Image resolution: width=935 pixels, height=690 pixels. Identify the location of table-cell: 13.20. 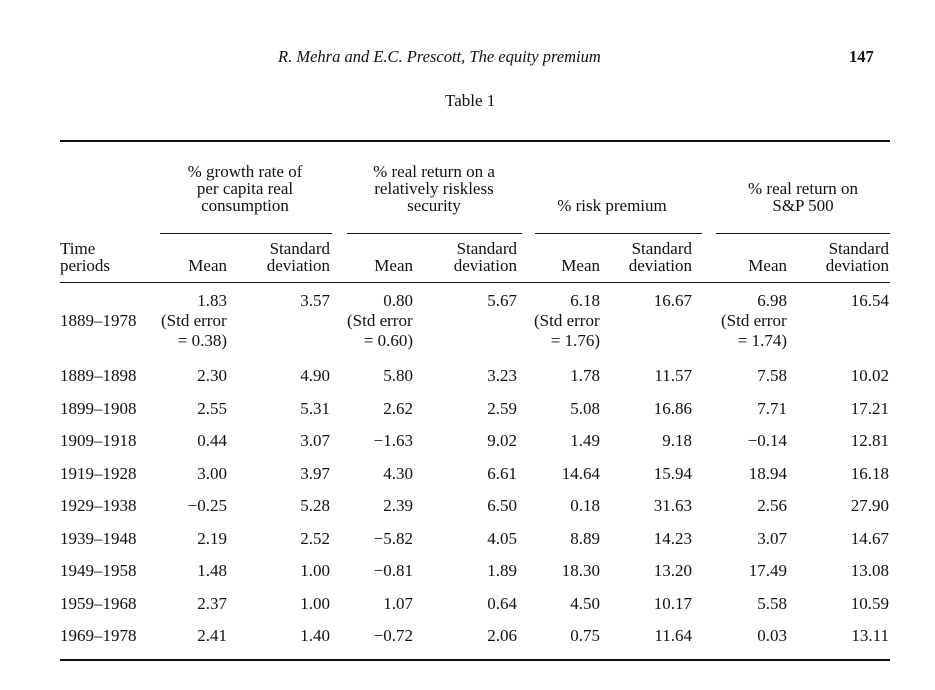
(672, 570).